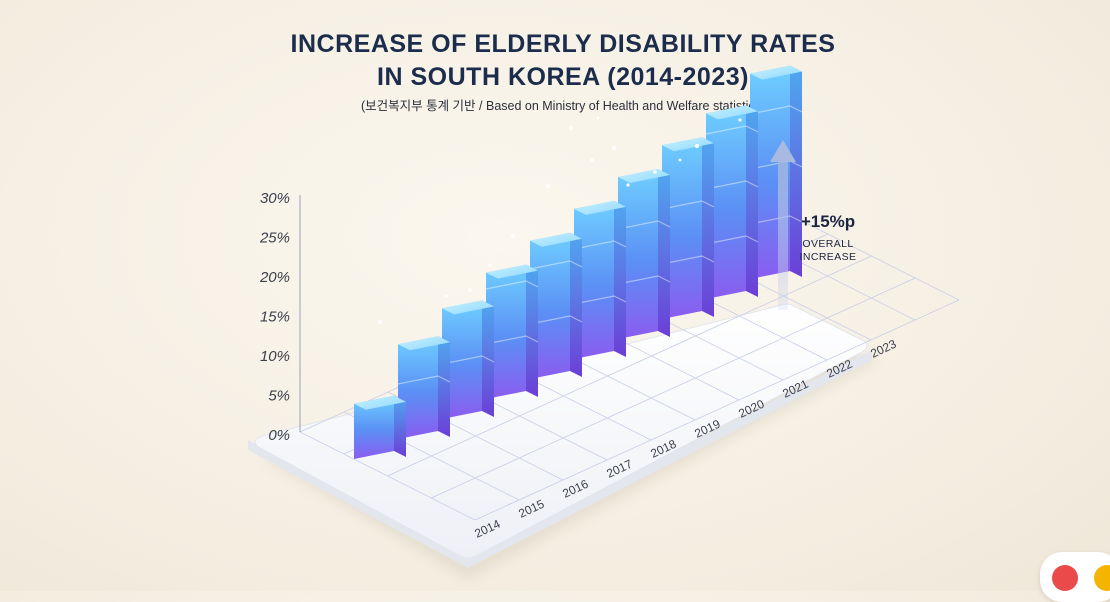 The width and height of the screenshot is (1110, 602). Describe the element at coordinates (828, 257) in the screenshot. I see `increase-label-line2: INCREASE` at that location.